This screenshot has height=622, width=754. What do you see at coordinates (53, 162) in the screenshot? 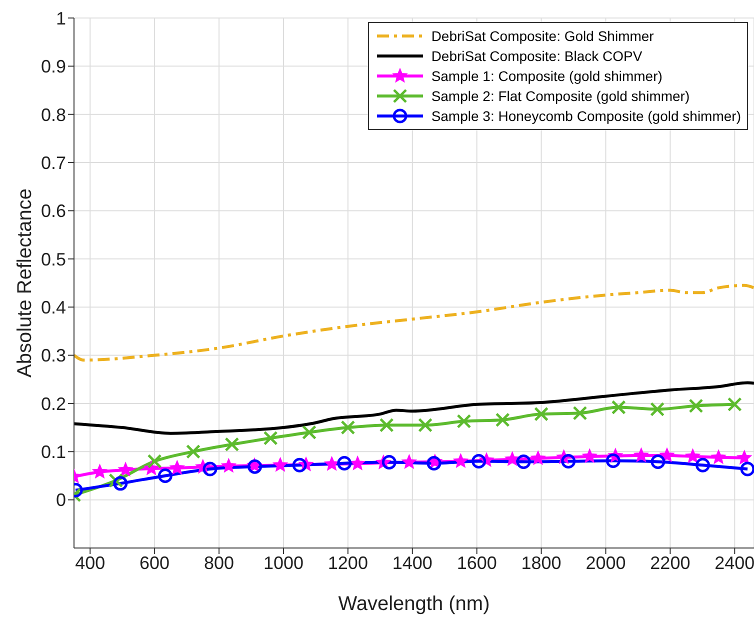
I see `y-tick-label: 0.7` at bounding box center [53, 162].